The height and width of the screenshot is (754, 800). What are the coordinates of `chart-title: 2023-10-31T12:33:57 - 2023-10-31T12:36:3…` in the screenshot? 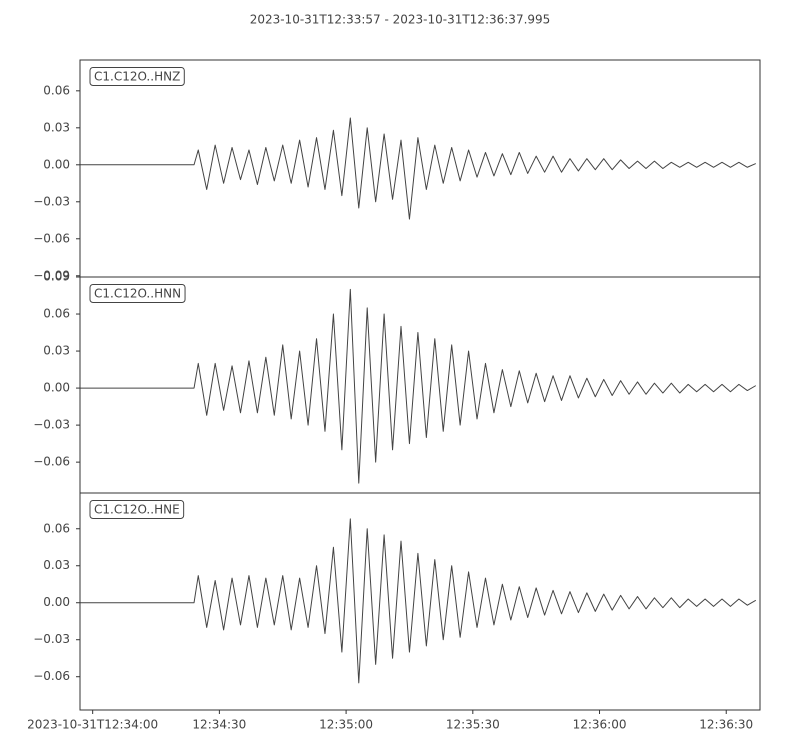 It's located at (400, 20).